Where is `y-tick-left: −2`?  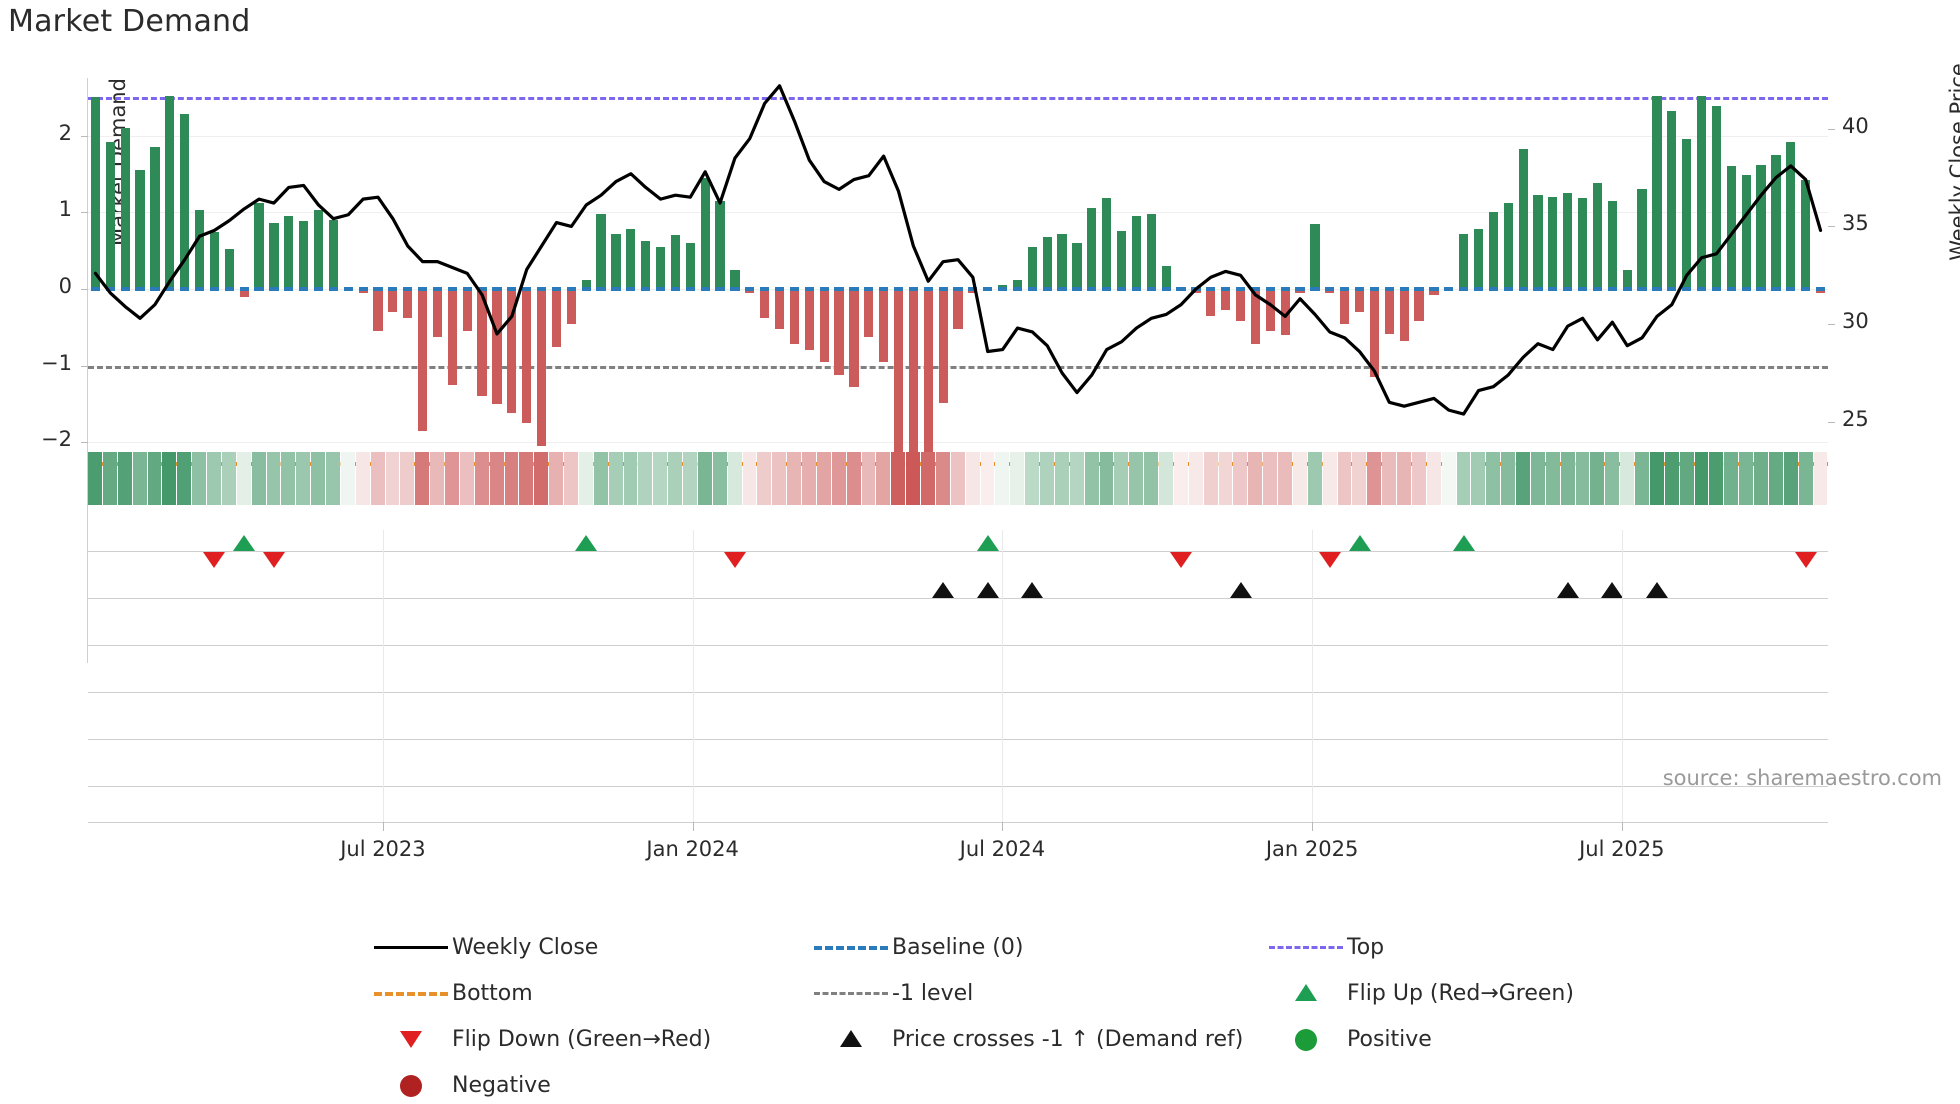 y-tick-left: −2 is located at coordinates (56, 439).